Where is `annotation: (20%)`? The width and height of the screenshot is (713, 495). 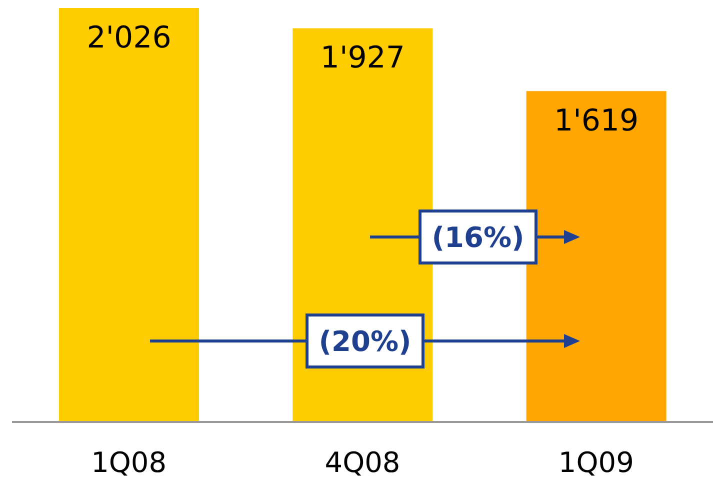 annotation: (20%) is located at coordinates (365, 341).